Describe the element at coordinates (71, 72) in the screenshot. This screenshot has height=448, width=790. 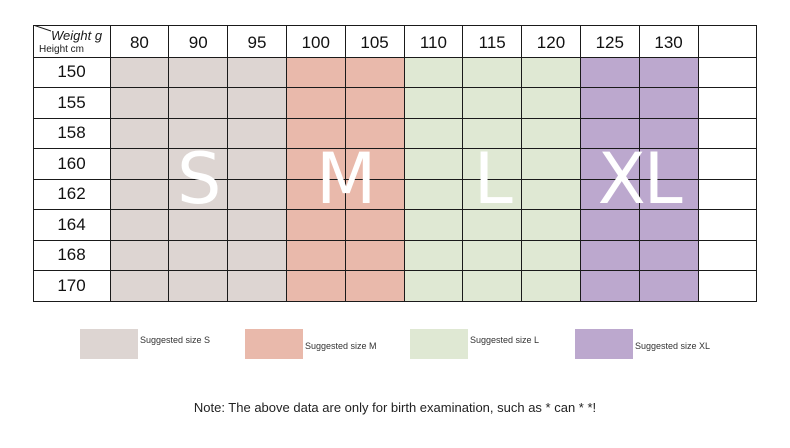
I see `height-row-cell: 150` at that location.